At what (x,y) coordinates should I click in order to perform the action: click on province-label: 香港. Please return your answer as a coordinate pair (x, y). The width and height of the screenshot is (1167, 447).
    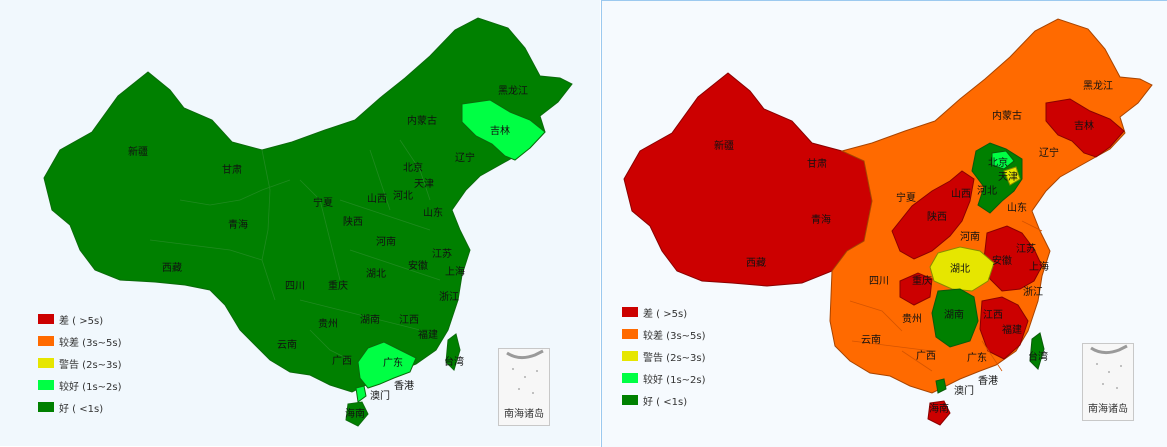
    Looking at the image, I should click on (988, 381).